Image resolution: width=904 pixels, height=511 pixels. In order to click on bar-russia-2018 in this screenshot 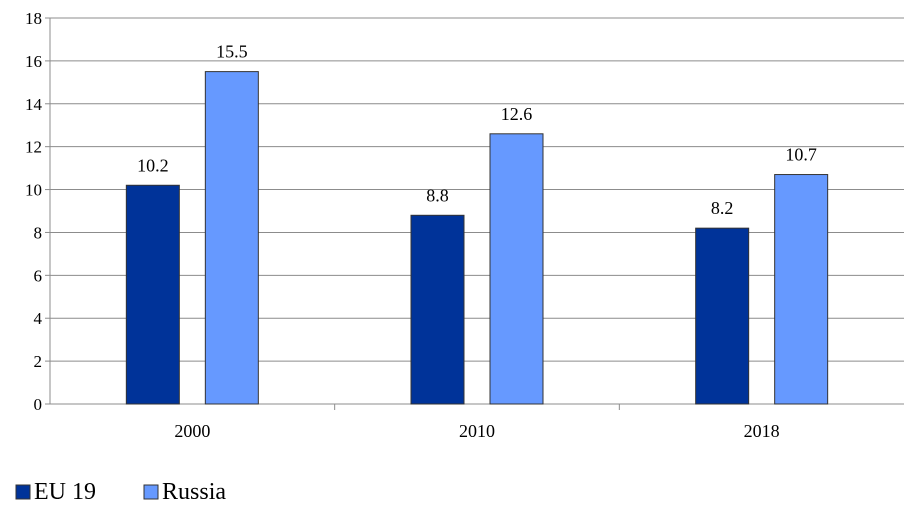, I will do `click(801, 289)`.